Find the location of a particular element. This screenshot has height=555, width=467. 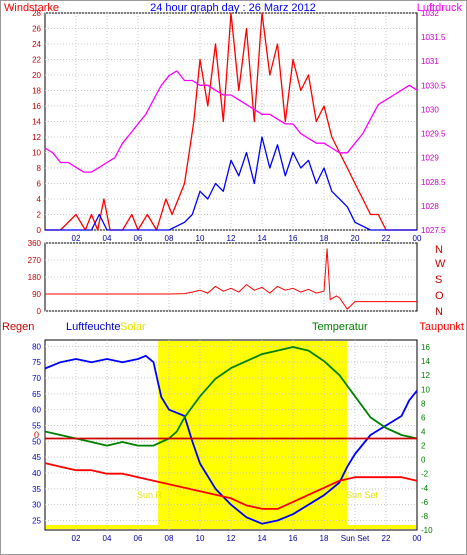

solar-band-fill is located at coordinates (253, 435).